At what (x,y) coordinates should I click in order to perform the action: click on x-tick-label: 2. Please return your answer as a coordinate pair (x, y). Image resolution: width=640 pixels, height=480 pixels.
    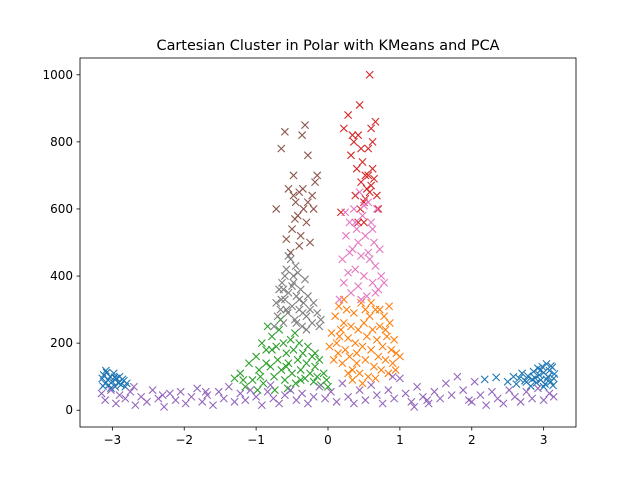
    Looking at the image, I should click on (472, 440).